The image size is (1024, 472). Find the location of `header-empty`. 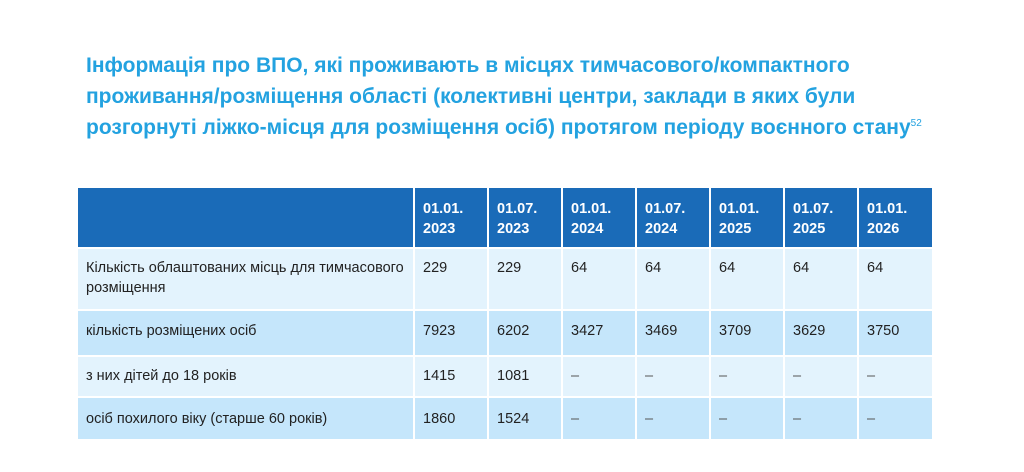

header-empty is located at coordinates (246, 218).